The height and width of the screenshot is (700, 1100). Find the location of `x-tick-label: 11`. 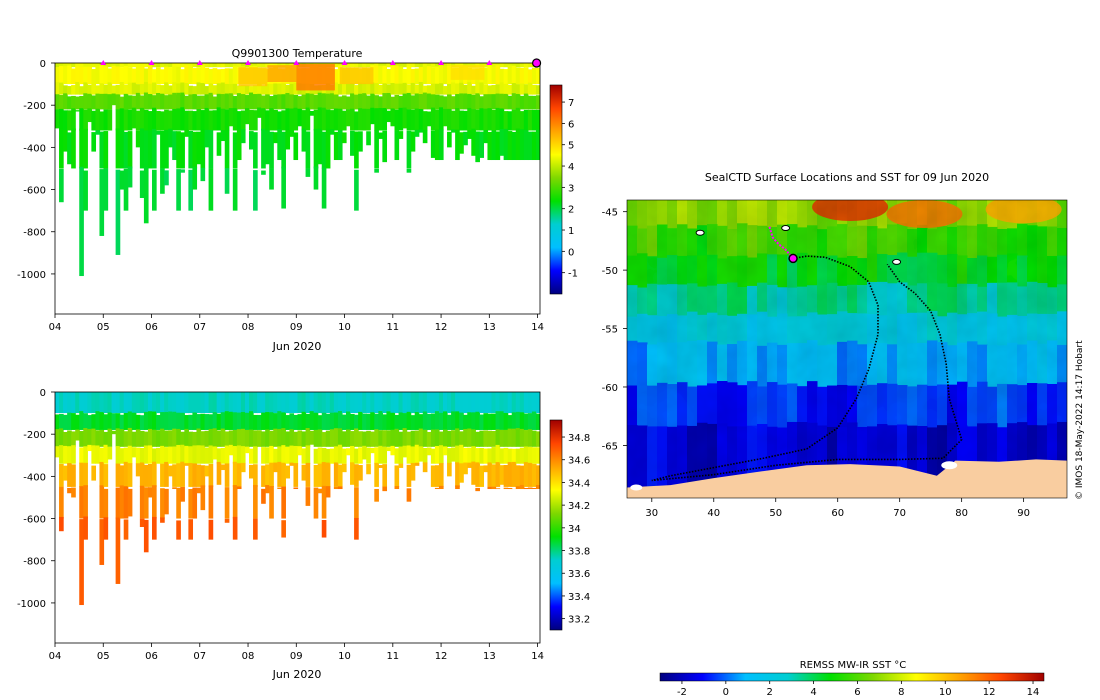

x-tick-label: 11 is located at coordinates (392, 656).